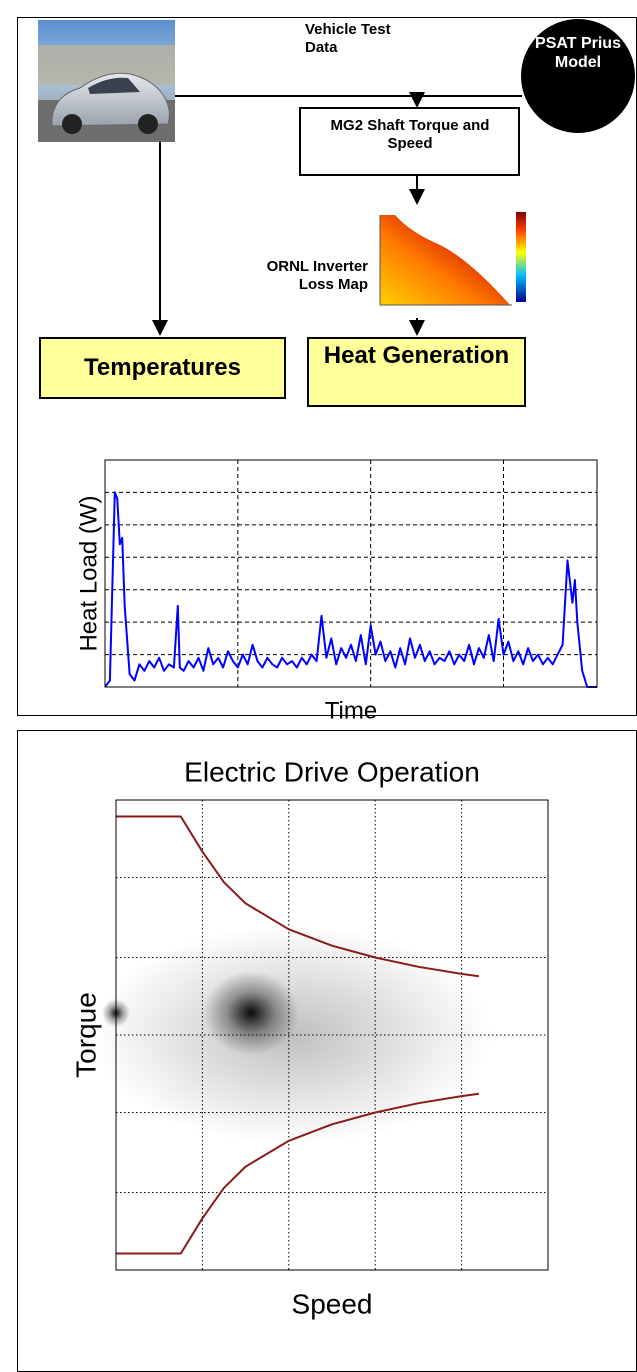  Describe the element at coordinates (452, 261) in the screenshot. I see `loss-map-image` at that location.